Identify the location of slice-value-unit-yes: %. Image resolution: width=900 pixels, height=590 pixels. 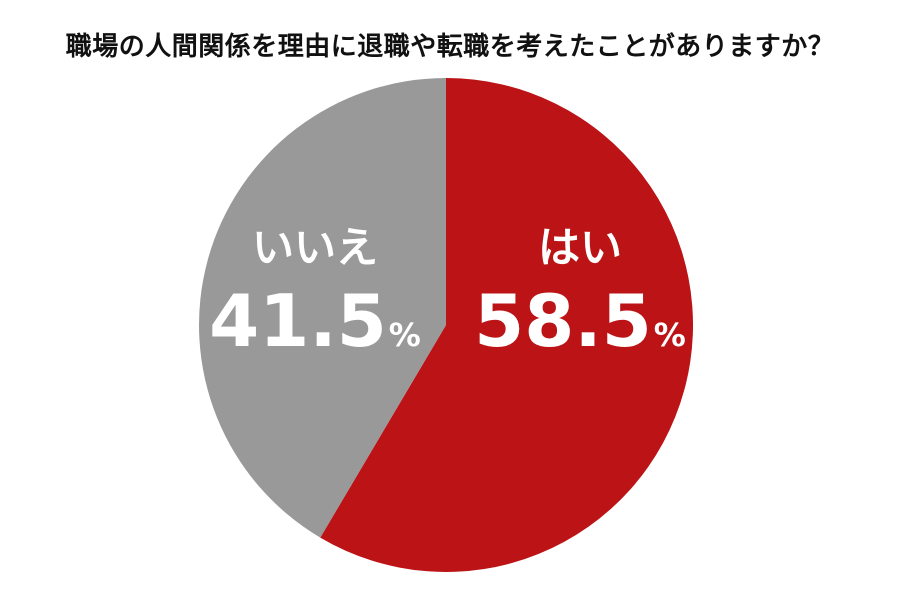
(669, 335).